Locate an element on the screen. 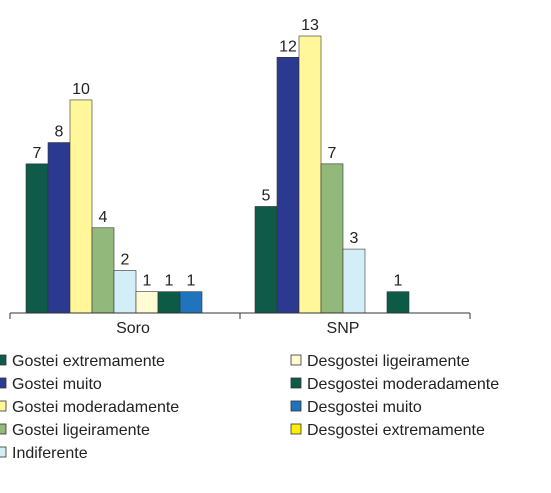  value-label: 10 is located at coordinates (81, 89).